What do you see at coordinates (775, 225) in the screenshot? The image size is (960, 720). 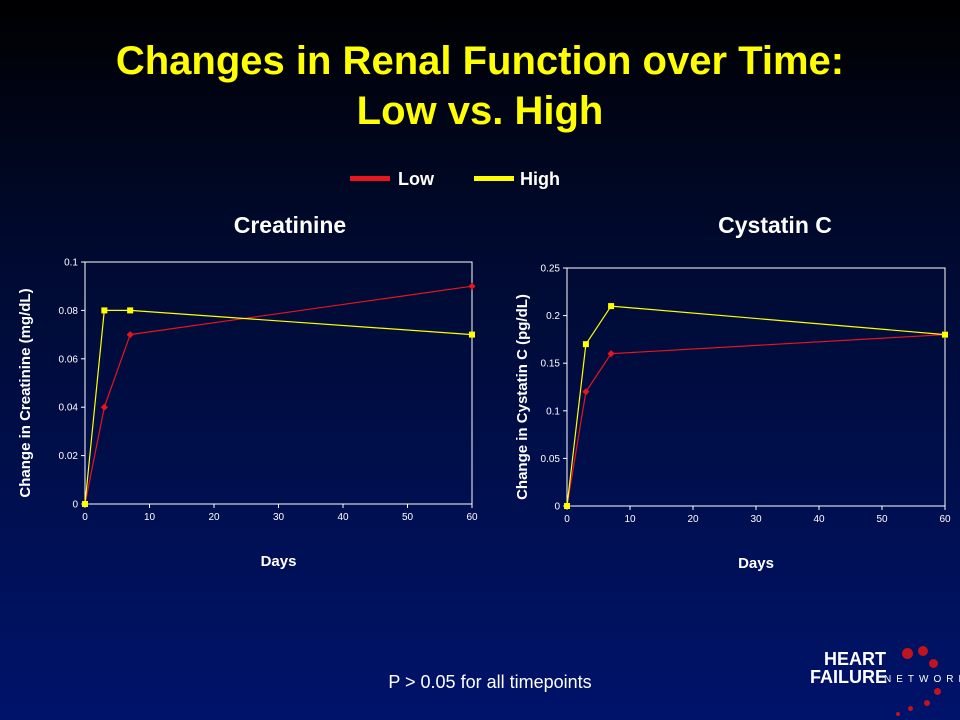 I see `cystatin-chart-title: Cystatin C` at bounding box center [775, 225].